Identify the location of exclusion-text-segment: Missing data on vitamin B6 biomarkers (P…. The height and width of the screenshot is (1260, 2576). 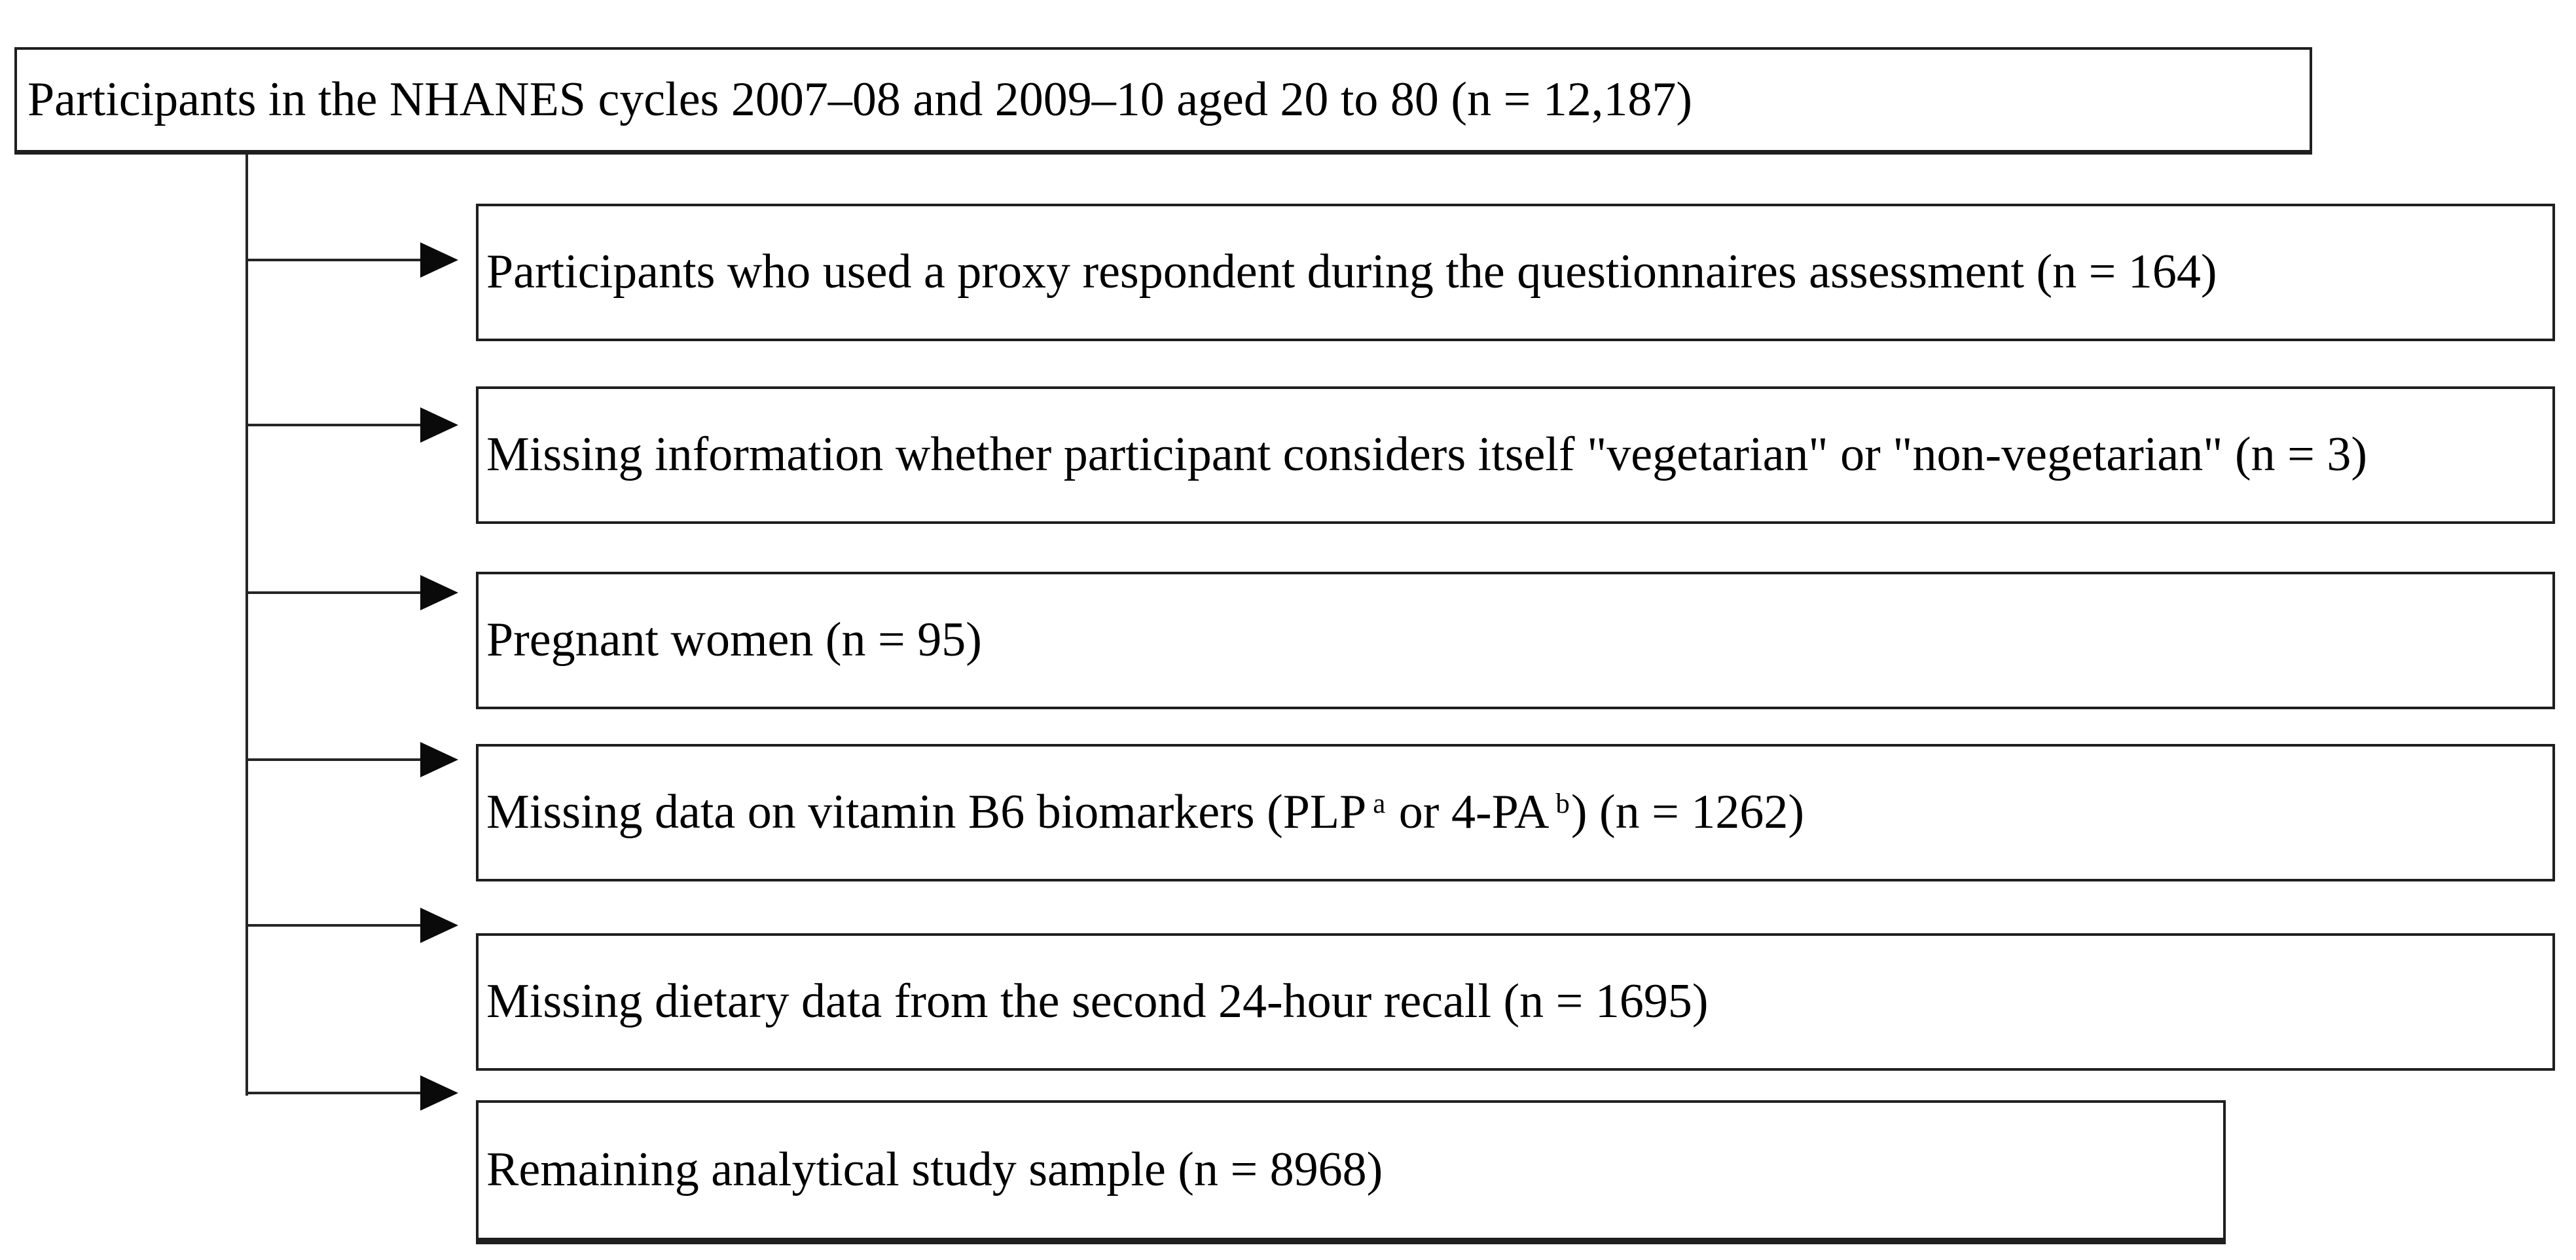
(926, 812).